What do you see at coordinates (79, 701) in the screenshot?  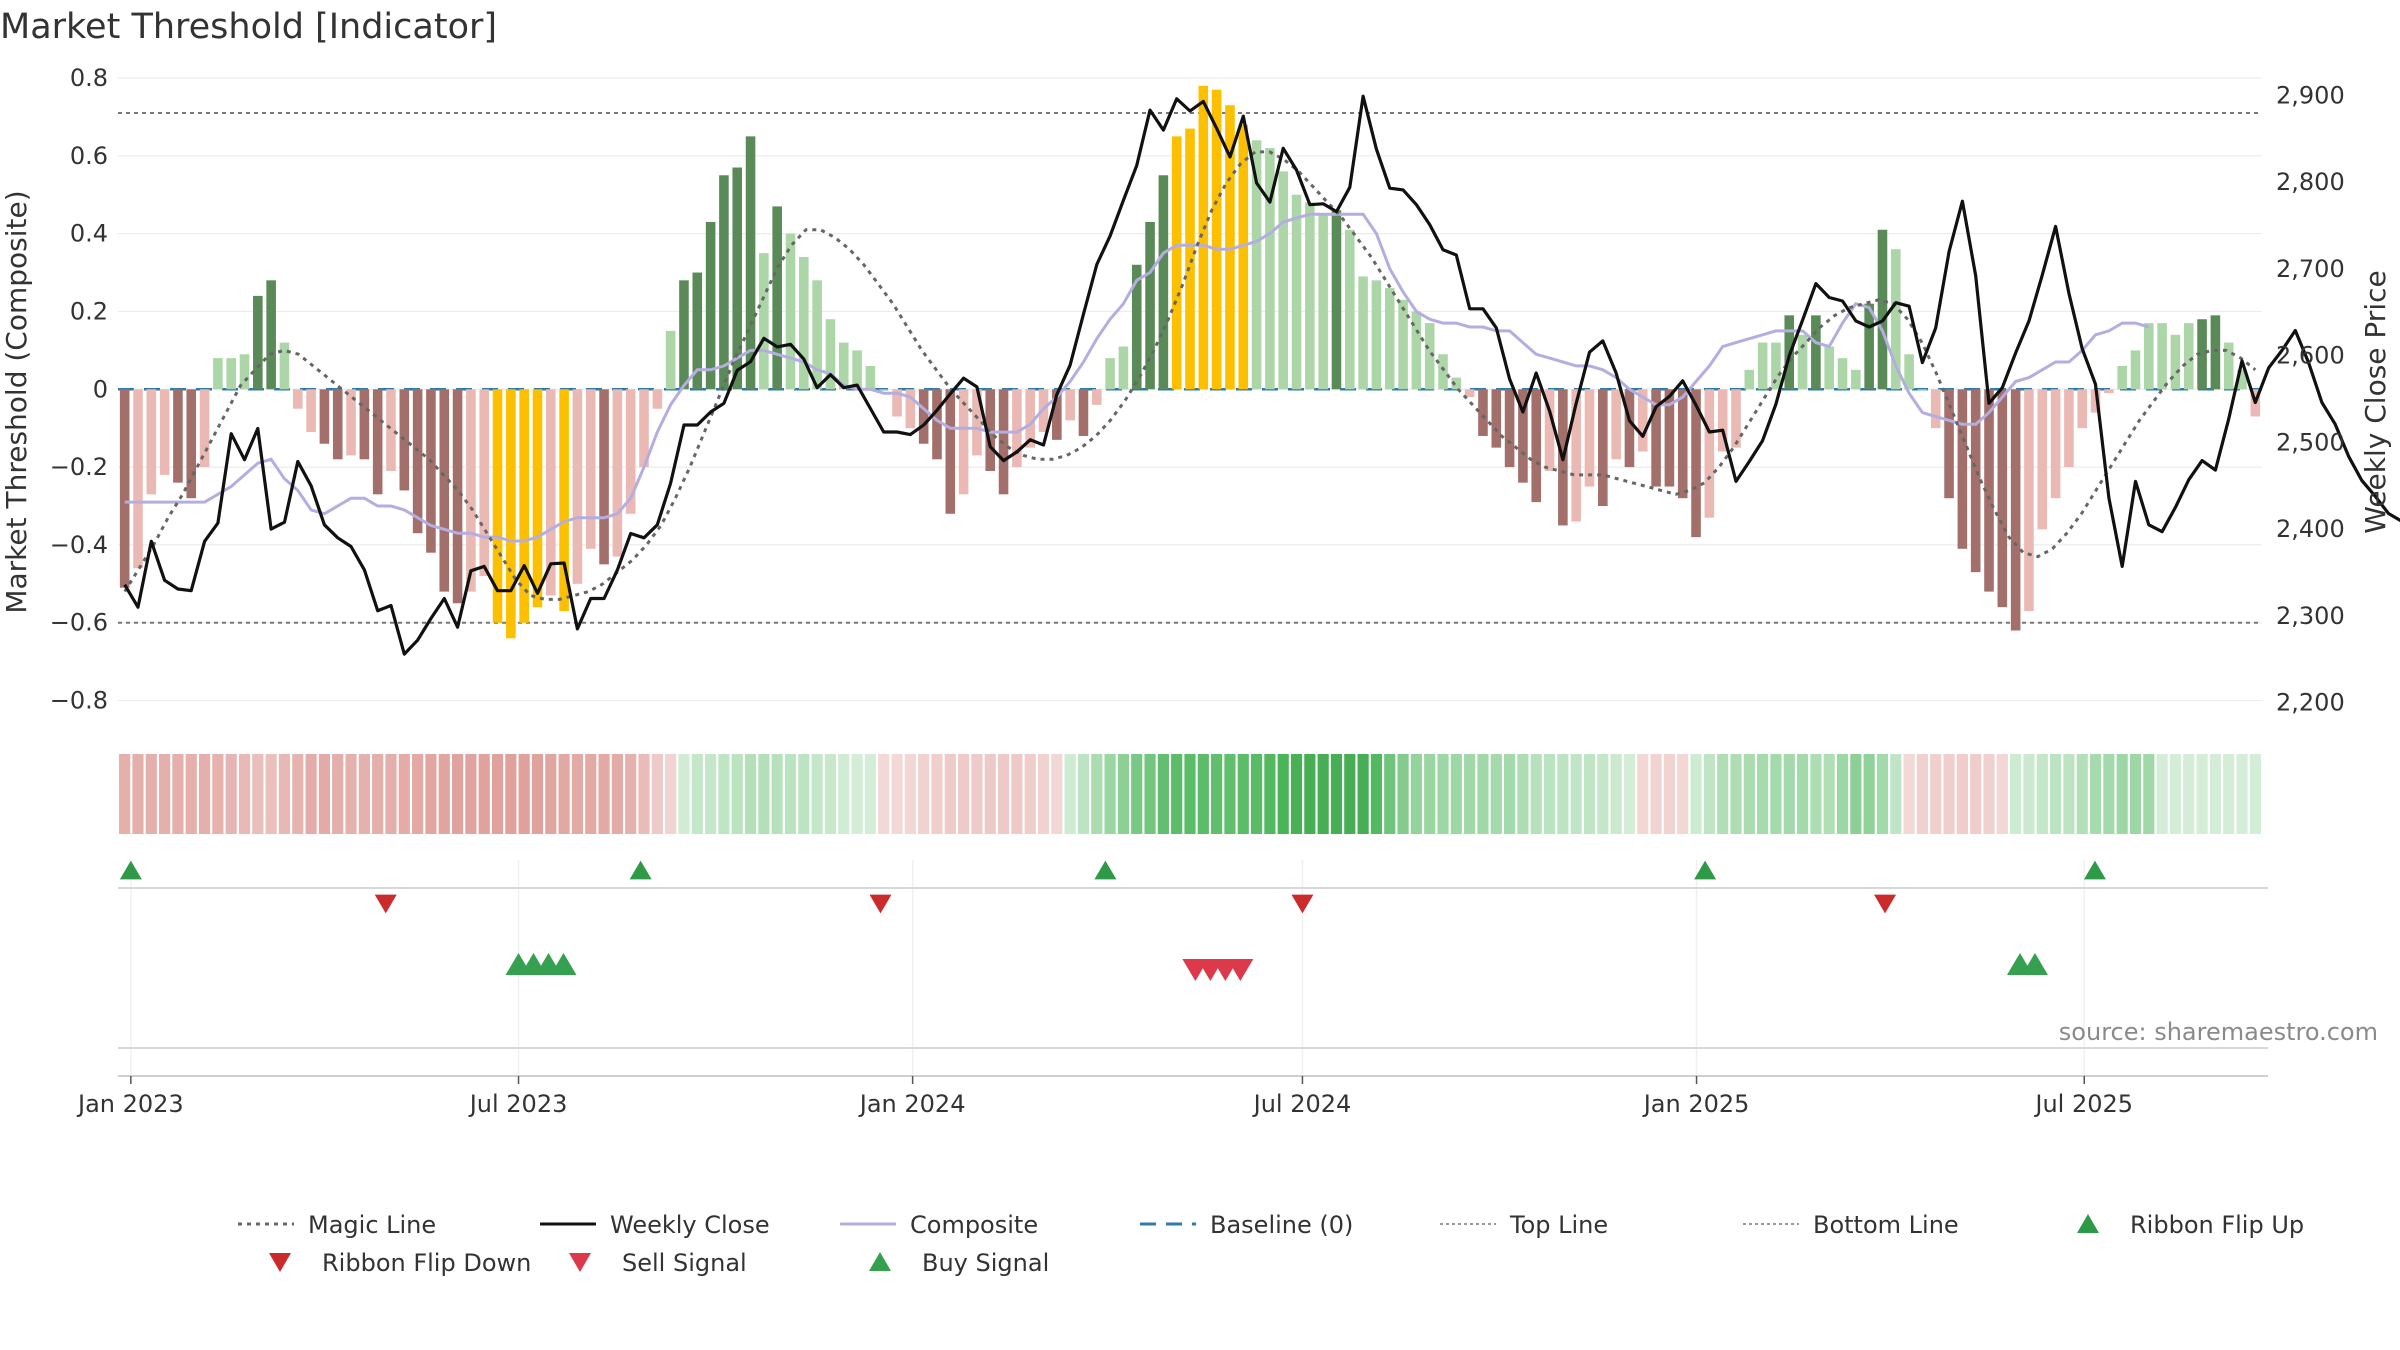 I see `left-tick-label: −0.8` at bounding box center [79, 701].